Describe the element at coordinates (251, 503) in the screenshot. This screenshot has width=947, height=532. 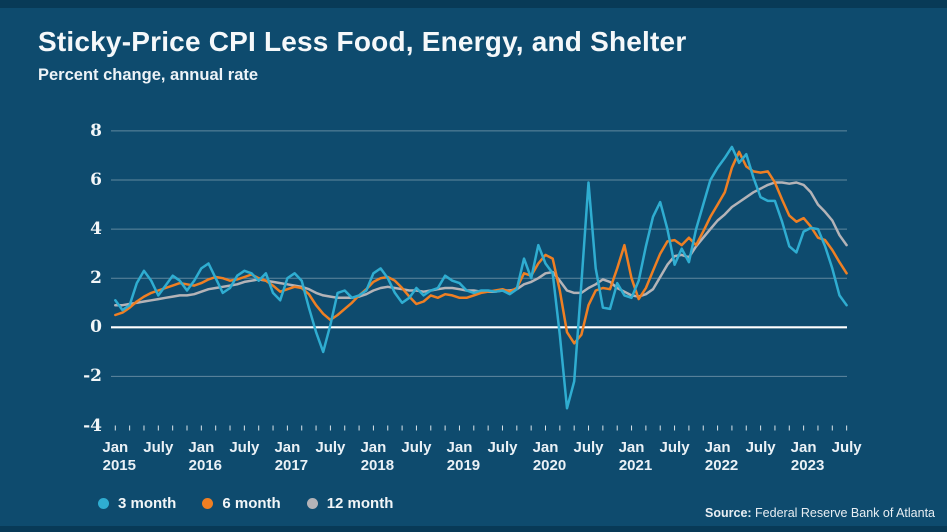
I see `legend-label-6-month: 6 month` at that location.